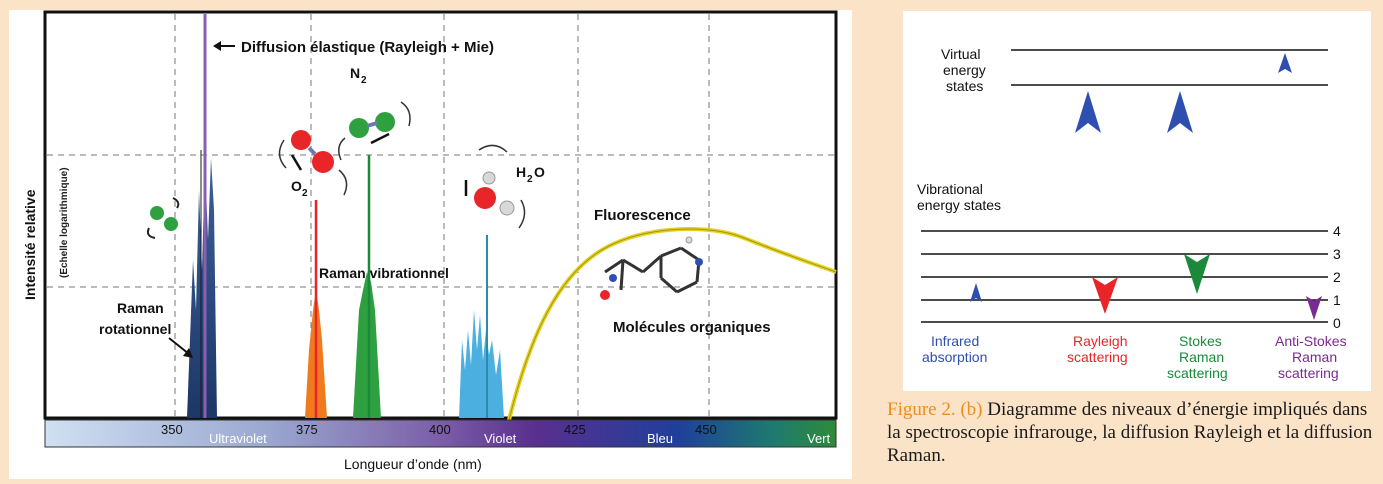 This screenshot has height=484, width=1383. Describe the element at coordinates (500, 438) in the screenshot. I see `band-violet: Violet` at that location.